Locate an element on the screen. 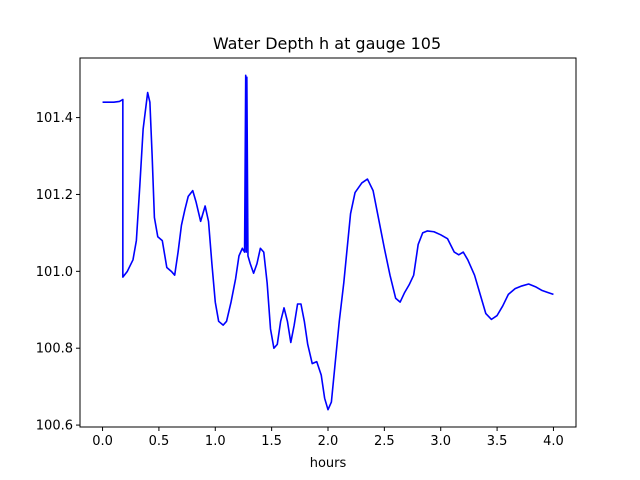 The height and width of the screenshot is (480, 640). x-tick-label: 1.5 is located at coordinates (271, 441).